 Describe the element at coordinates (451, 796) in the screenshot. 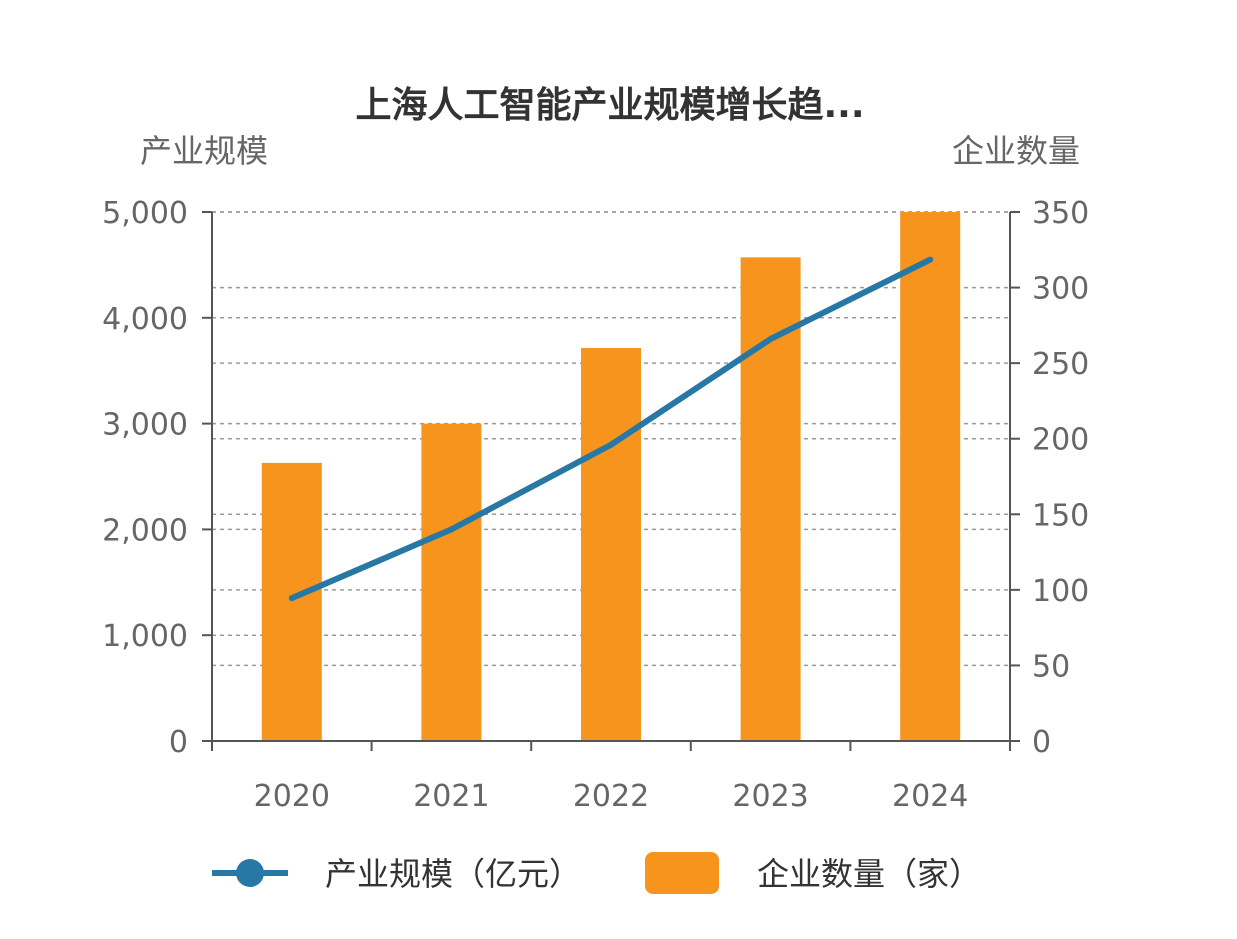

I see `x-tick-label-2021: 2021` at that location.